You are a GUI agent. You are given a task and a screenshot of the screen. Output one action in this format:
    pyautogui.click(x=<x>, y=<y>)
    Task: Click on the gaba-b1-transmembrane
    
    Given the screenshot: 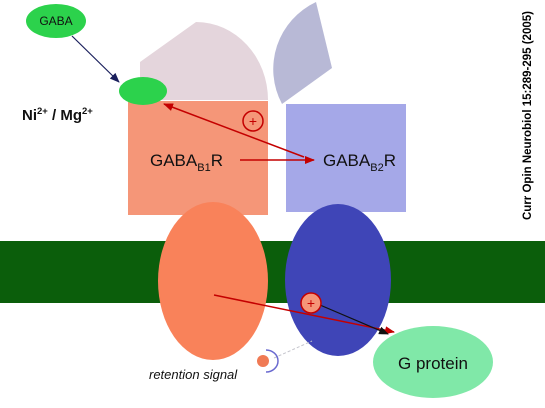 What is the action you would take?
    pyautogui.click(x=213, y=281)
    